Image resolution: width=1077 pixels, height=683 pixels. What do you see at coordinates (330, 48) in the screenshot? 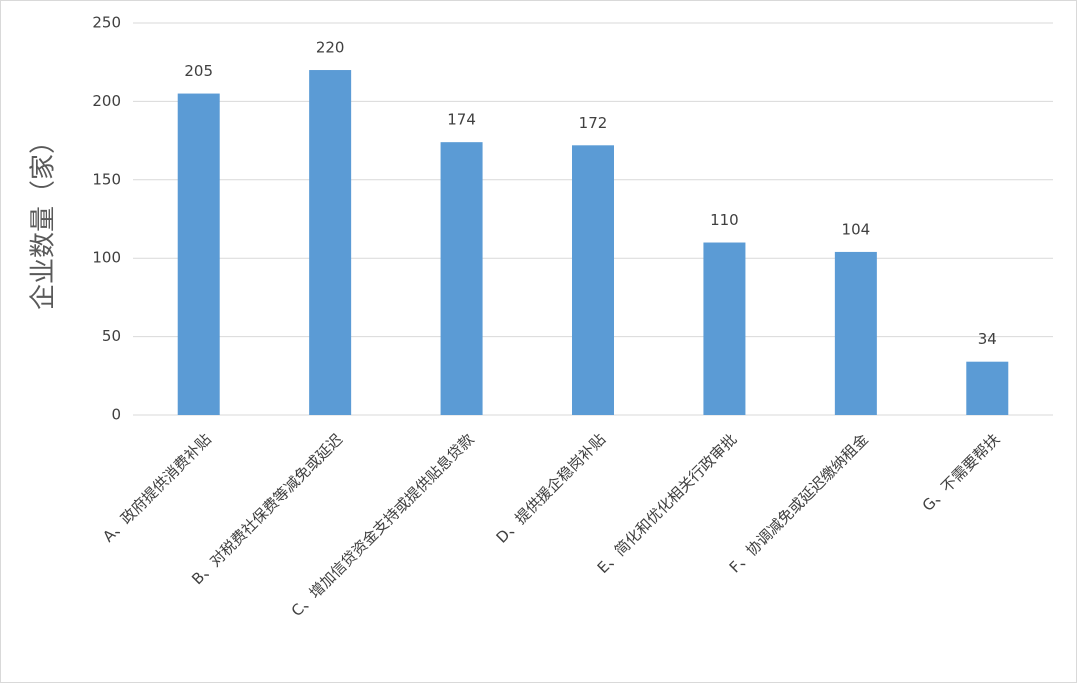
I see `data-label: 220` at bounding box center [330, 48].